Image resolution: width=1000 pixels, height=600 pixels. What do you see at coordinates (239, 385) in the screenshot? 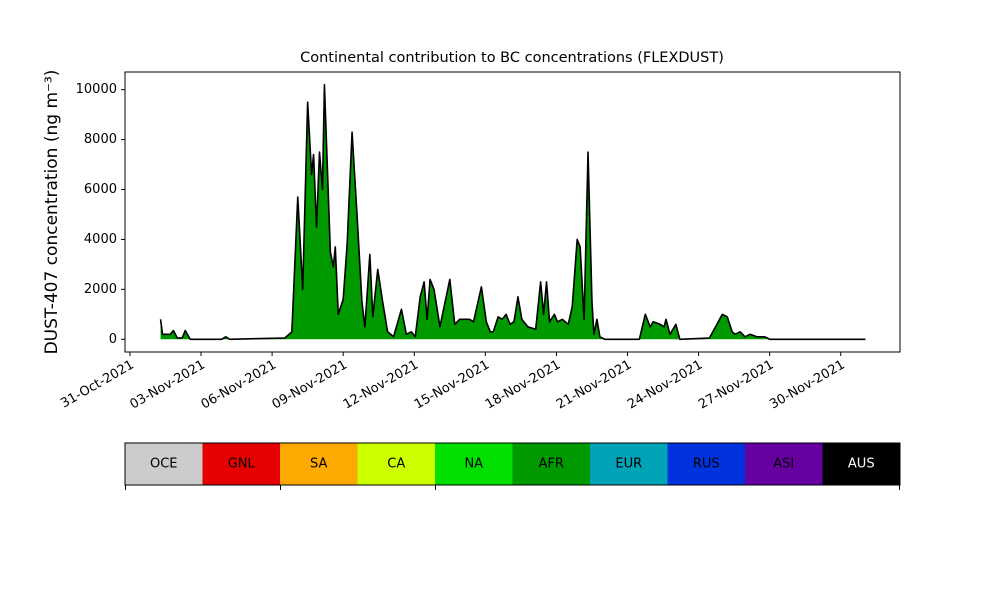
I see `x-tick-label: 06-Nov-2021` at bounding box center [239, 385].